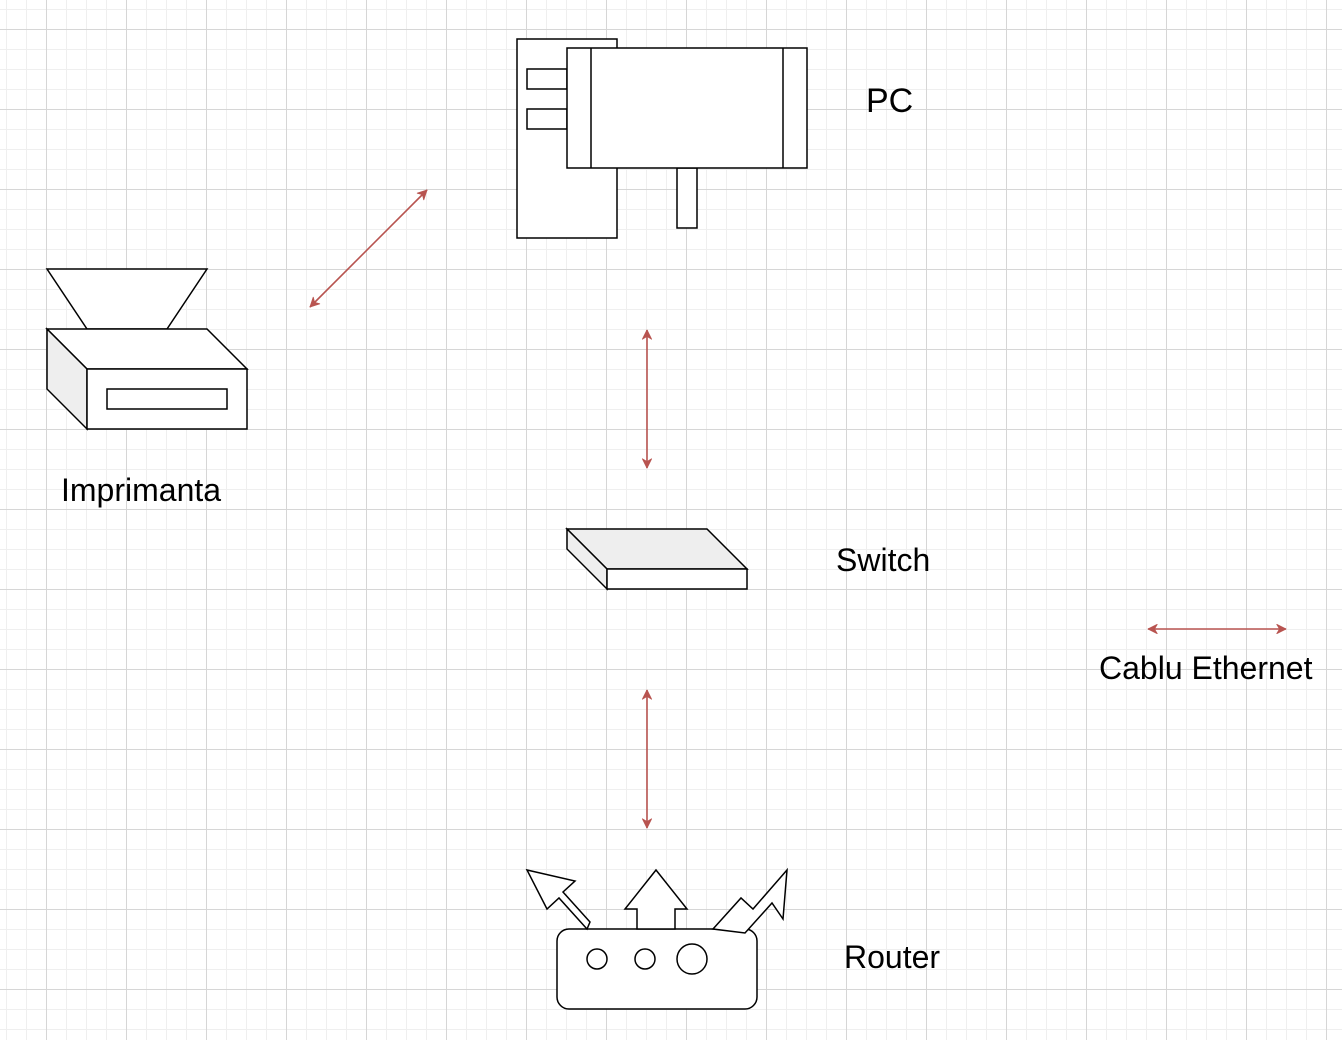 The width and height of the screenshot is (1342, 1040). I want to click on legend-label: Cablu Ethernet, so click(1206, 668).